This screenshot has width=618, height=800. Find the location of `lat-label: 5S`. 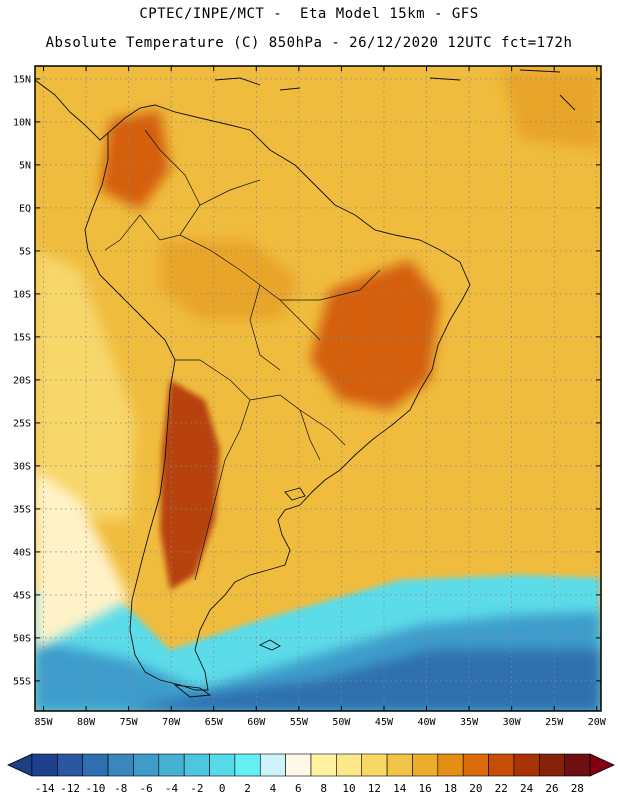

lat-label: 5S is located at coordinates (25, 251).